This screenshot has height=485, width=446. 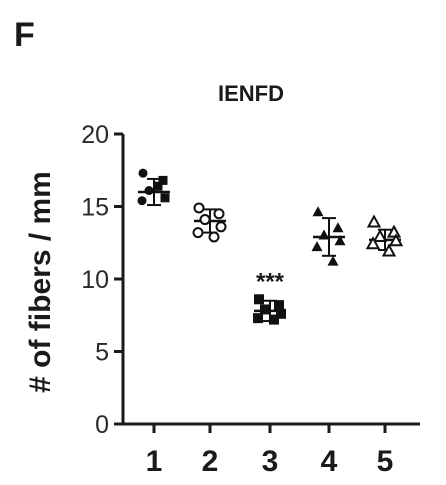 I want to click on x-tick-label: 4, so click(x=329, y=461).